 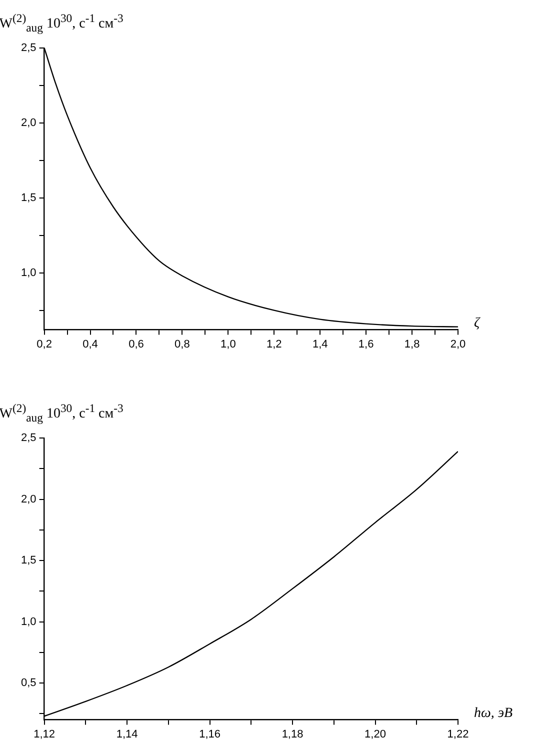 I want to click on x-tick-label: 1,18, so click(x=293, y=734).